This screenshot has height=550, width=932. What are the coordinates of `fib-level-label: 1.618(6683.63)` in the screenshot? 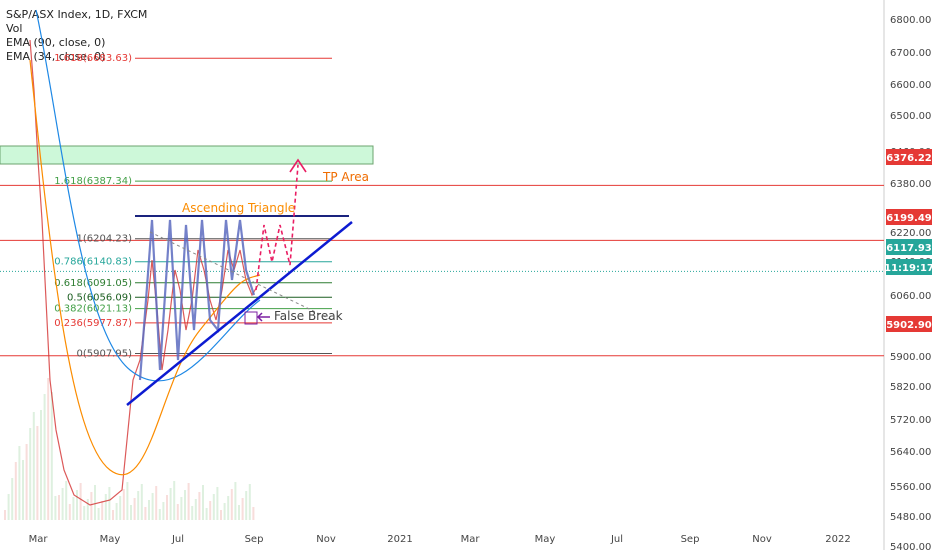 It's located at (93, 58).